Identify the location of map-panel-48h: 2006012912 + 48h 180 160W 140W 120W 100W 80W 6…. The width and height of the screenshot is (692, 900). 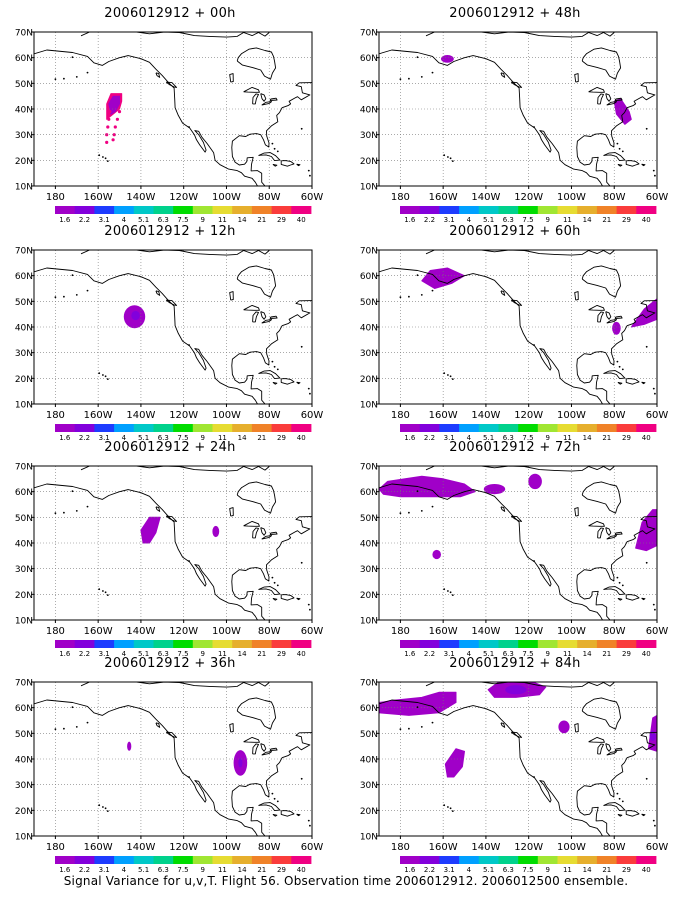
(514, 115).